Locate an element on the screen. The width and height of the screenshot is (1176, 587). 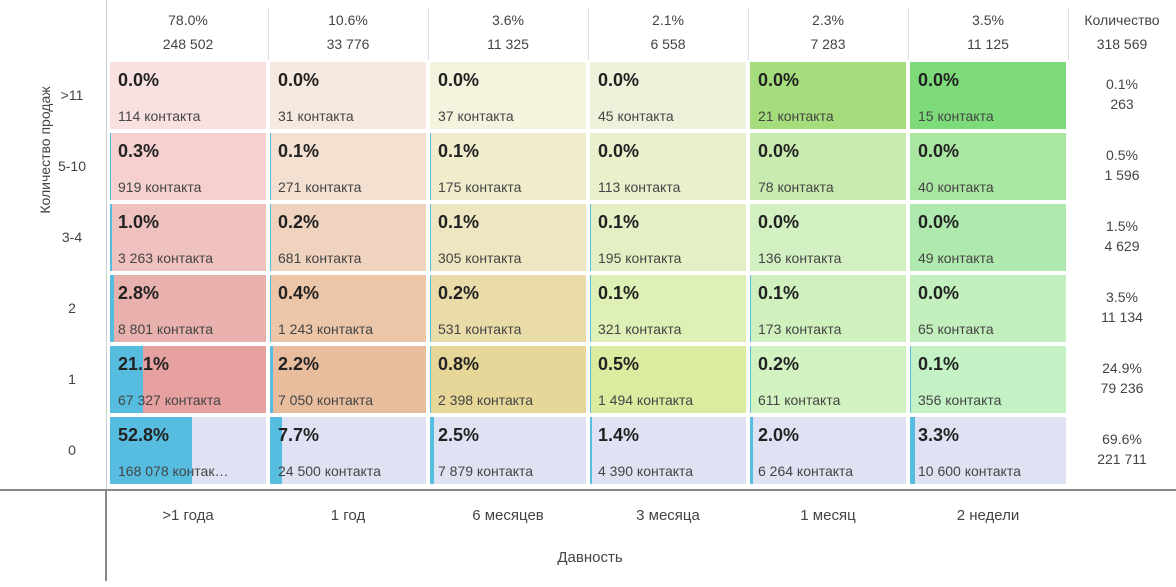
cell-share: 7.7% is located at coordinates (299, 435).